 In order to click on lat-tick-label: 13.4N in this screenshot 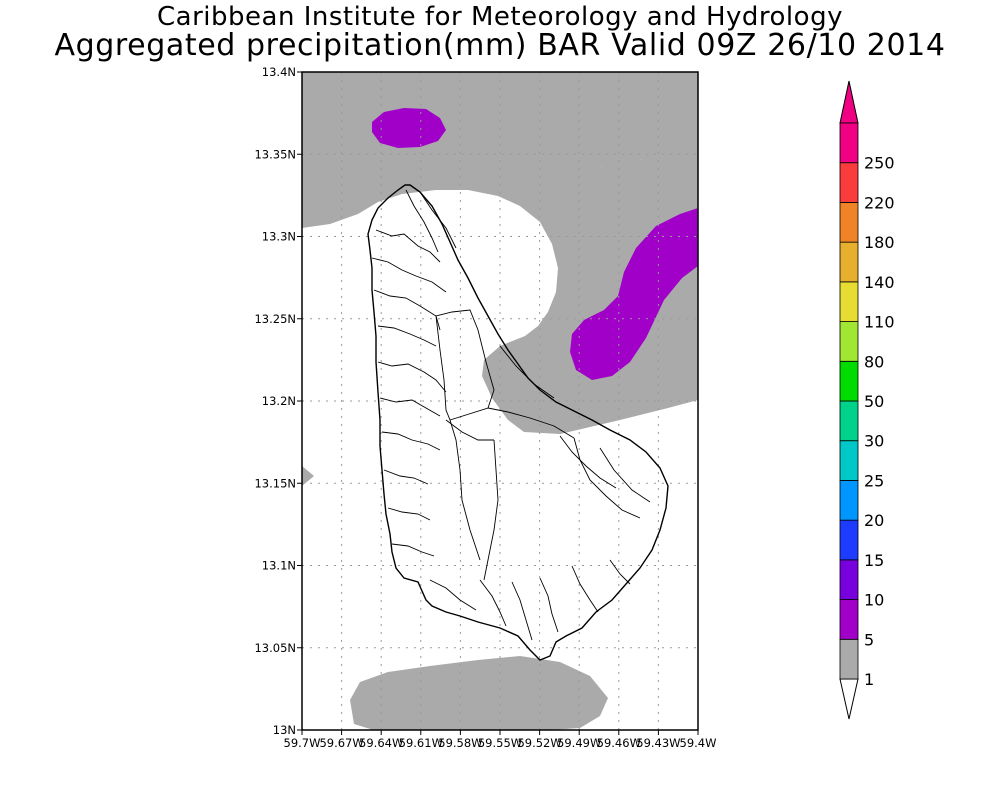, I will do `click(279, 72)`.